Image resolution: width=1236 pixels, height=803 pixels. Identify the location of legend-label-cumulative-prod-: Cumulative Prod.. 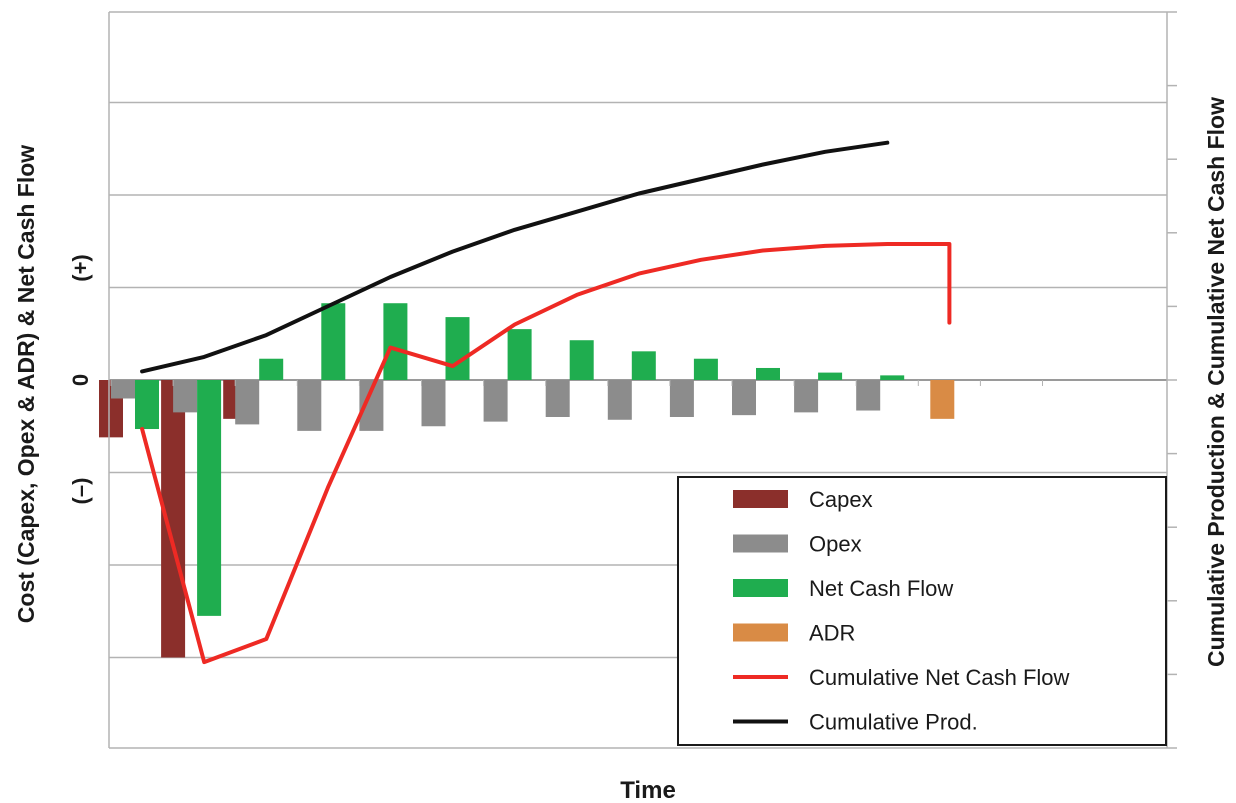
(893, 722).